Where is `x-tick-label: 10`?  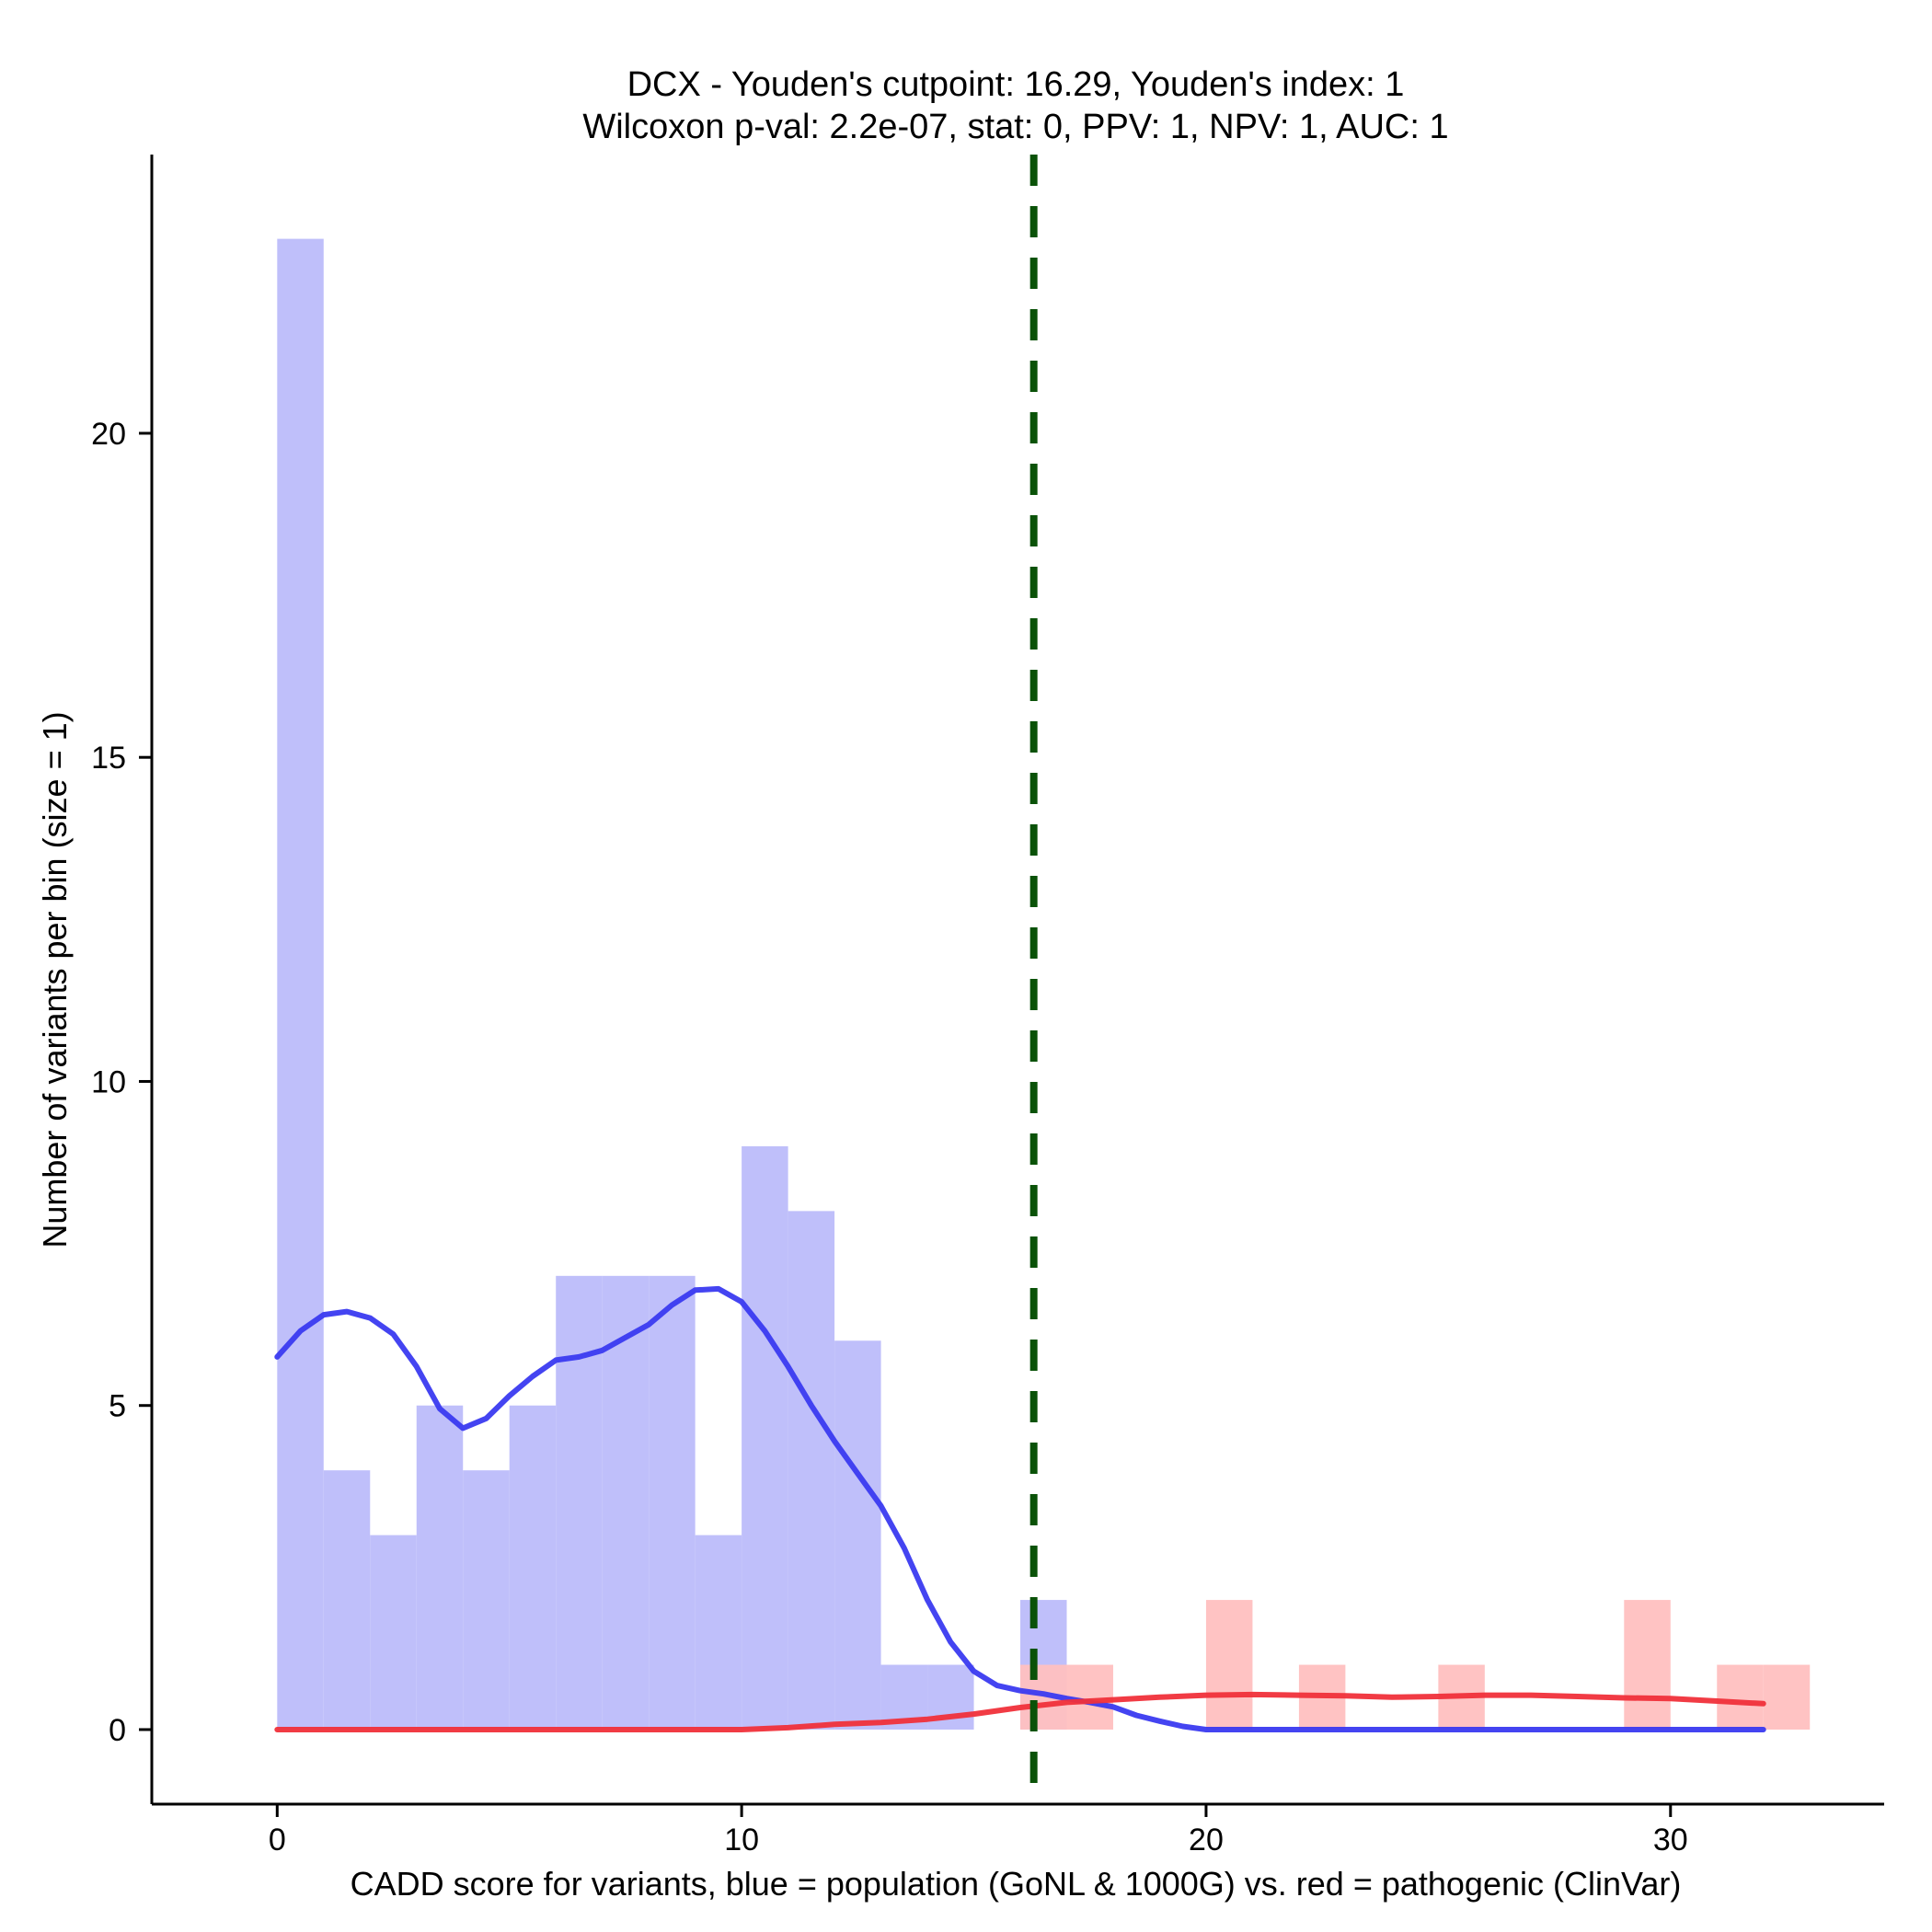 x-tick-label: 10 is located at coordinates (741, 1840).